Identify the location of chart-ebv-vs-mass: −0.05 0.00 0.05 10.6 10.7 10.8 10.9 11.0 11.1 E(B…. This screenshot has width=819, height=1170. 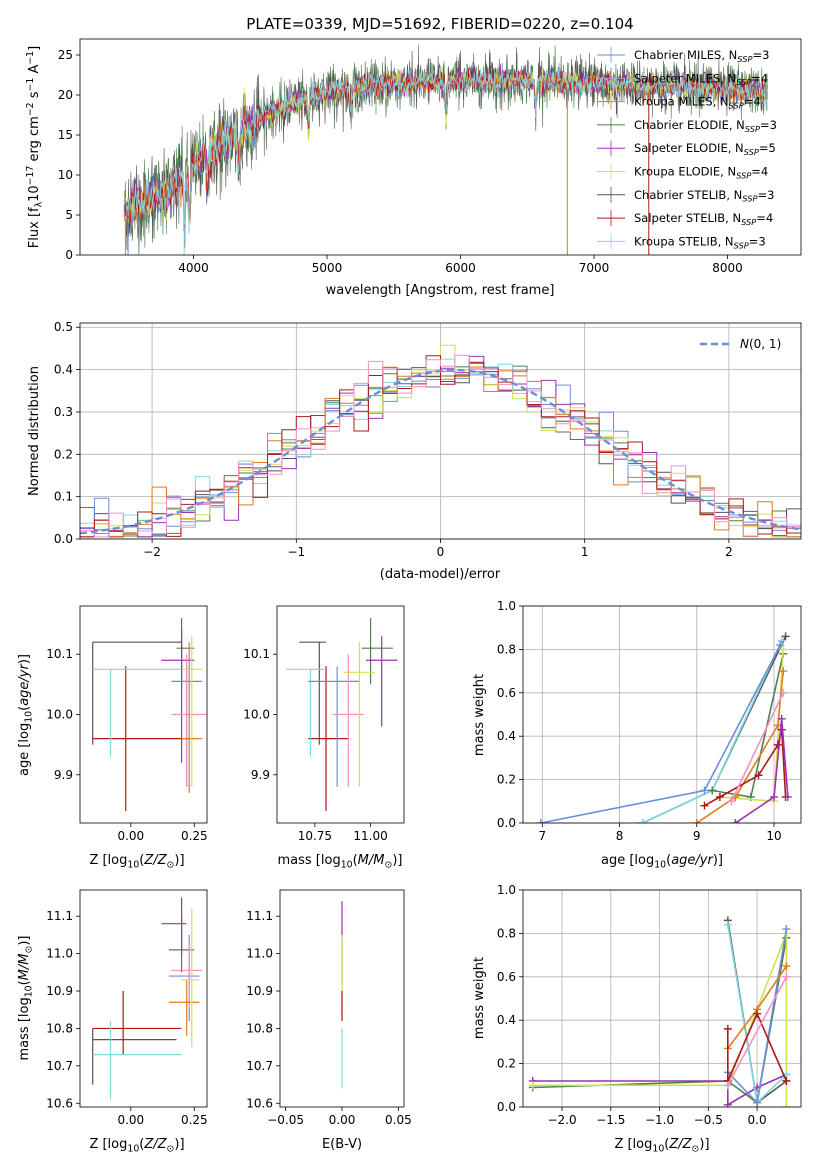
(329, 1020).